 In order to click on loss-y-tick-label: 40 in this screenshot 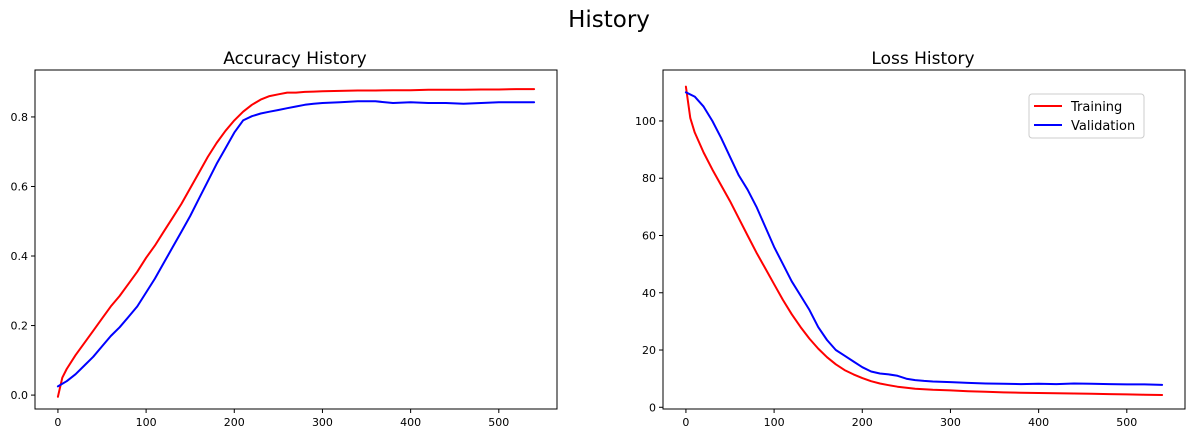, I will do `click(649, 293)`.